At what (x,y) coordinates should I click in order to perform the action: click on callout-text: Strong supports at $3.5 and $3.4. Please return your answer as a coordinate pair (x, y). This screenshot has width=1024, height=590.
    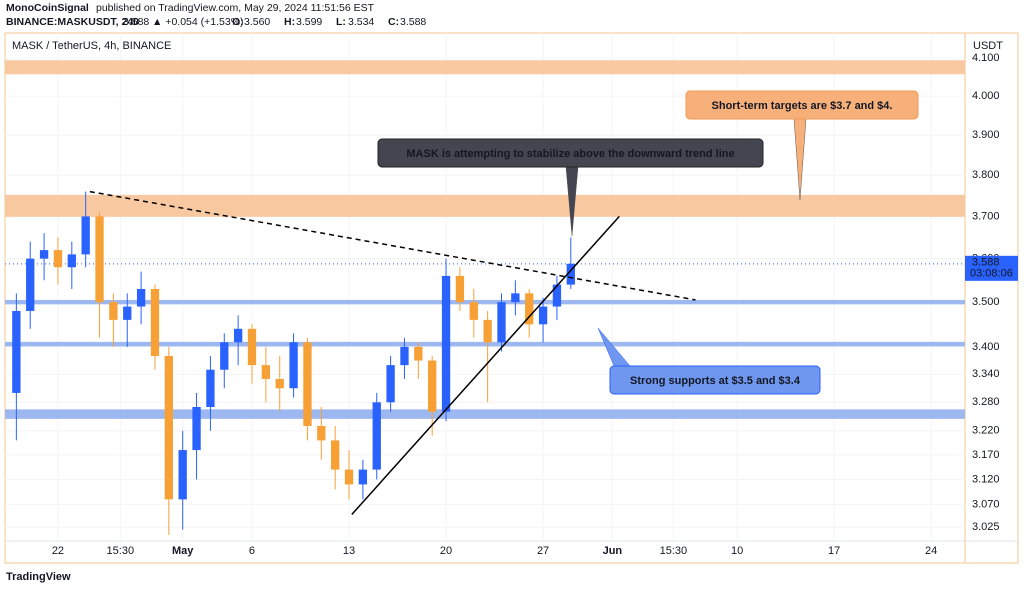
    Looking at the image, I should click on (715, 381).